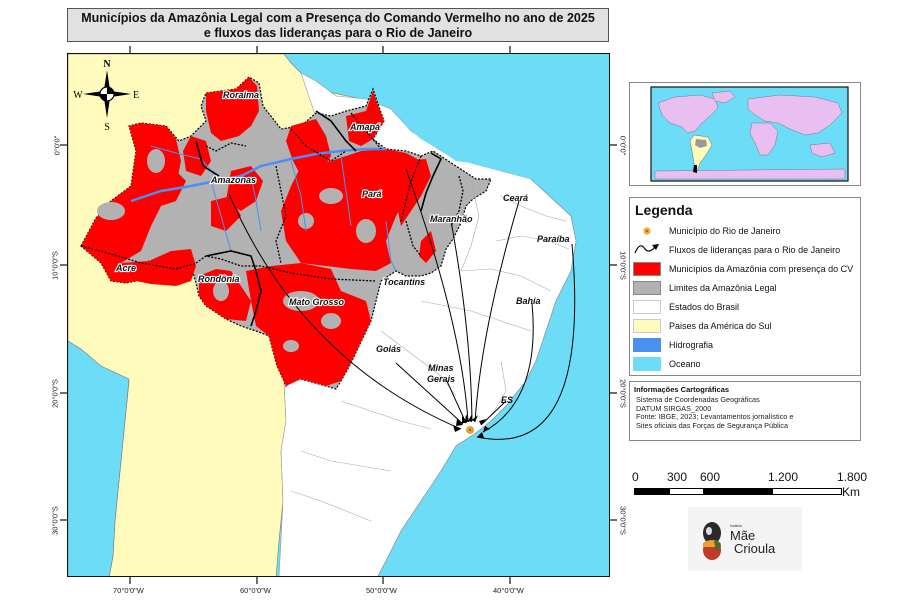 This screenshot has width=900, height=600. What do you see at coordinates (441, 379) in the screenshot?
I see `label-minas-gerais-2: Gerais` at bounding box center [441, 379].